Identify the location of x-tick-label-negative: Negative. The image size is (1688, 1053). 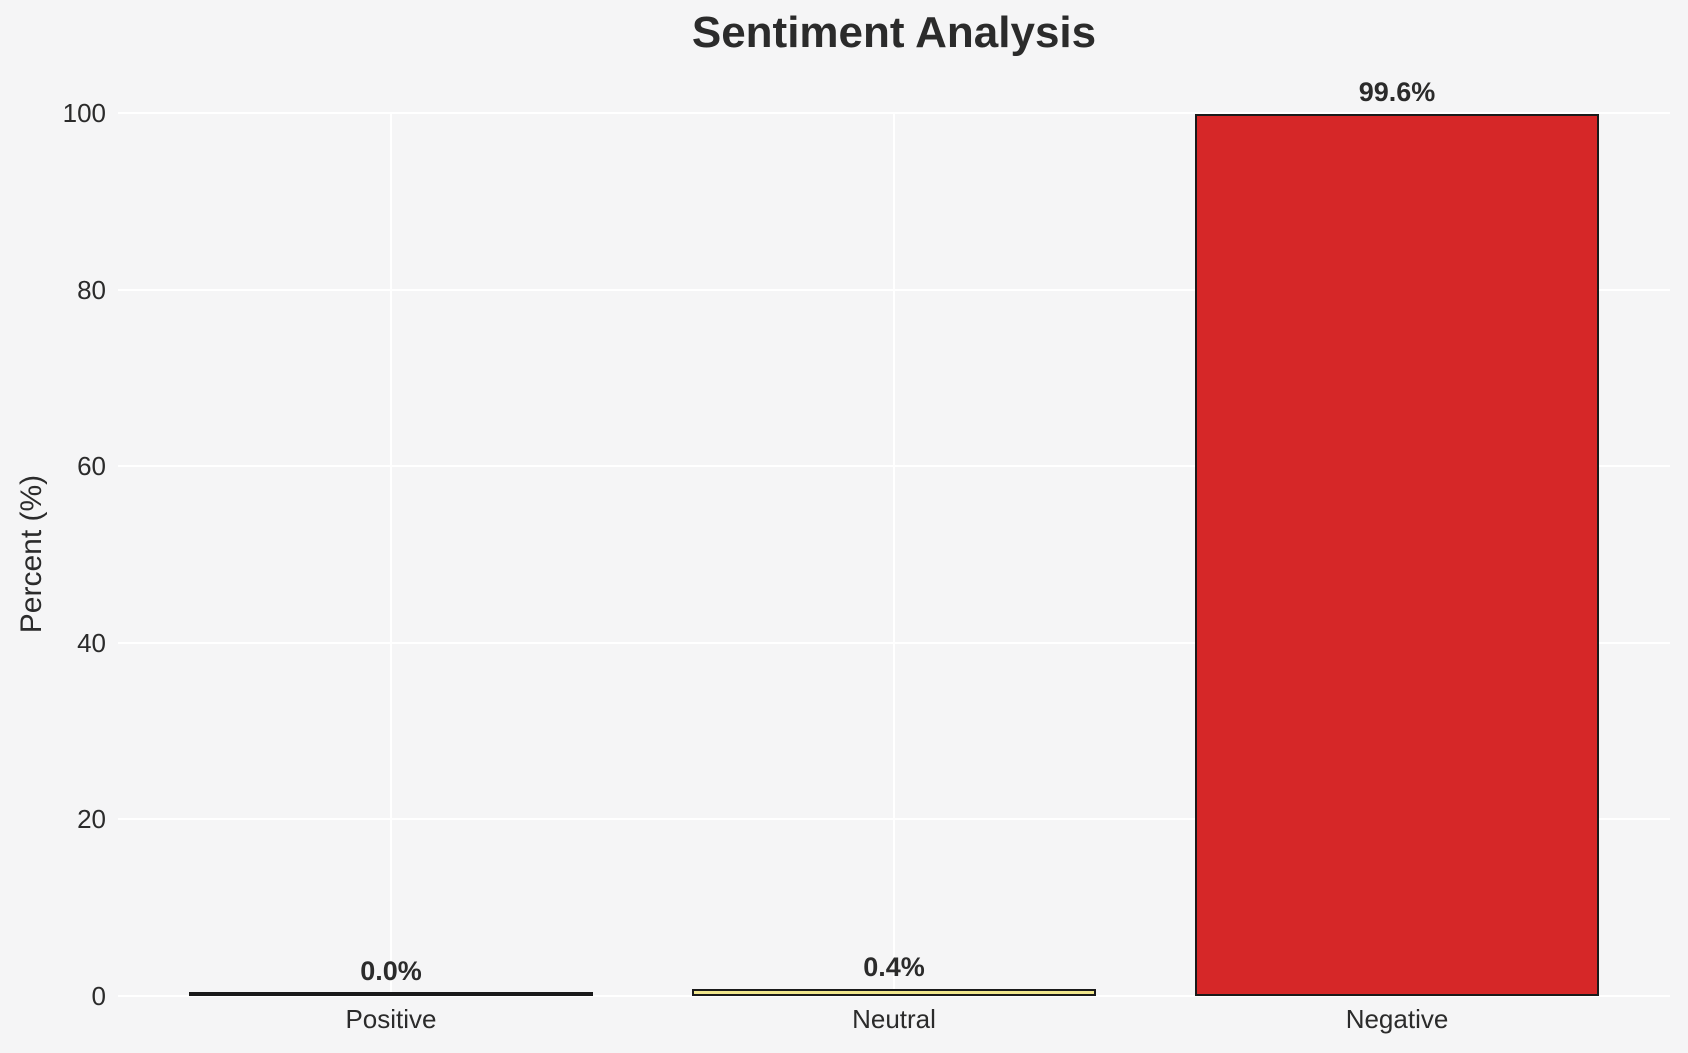
(1397, 1019).